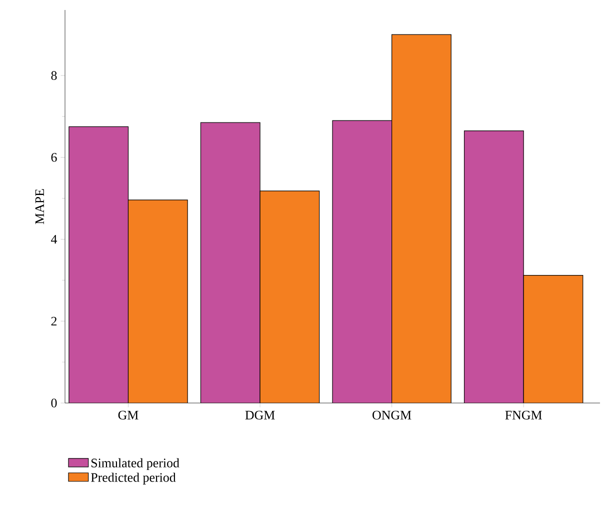  Describe the element at coordinates (128, 415) in the screenshot. I see `x-tick-label: GM` at that location.